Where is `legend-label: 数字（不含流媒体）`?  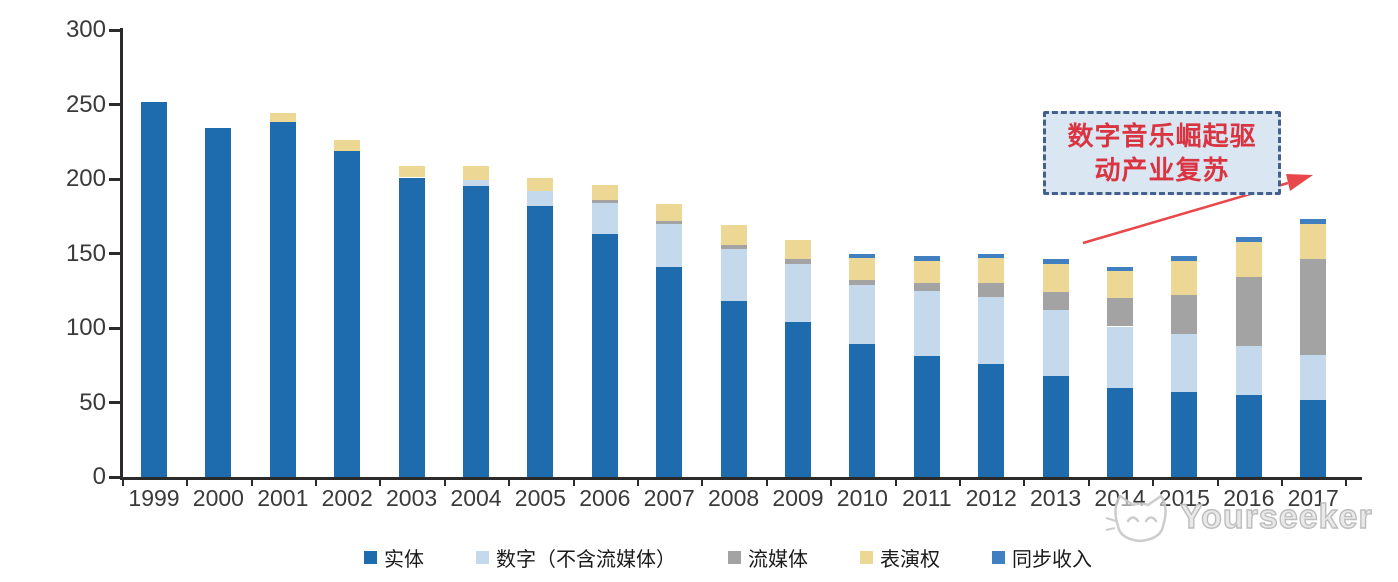 legend-label: 数字（不含流媒体） is located at coordinates (586, 560).